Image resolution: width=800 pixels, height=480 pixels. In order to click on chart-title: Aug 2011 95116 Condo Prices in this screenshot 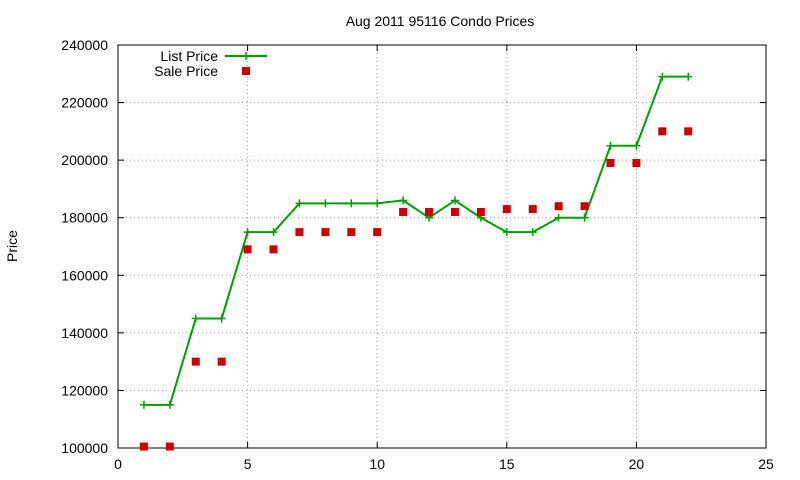, I will do `click(440, 21)`.